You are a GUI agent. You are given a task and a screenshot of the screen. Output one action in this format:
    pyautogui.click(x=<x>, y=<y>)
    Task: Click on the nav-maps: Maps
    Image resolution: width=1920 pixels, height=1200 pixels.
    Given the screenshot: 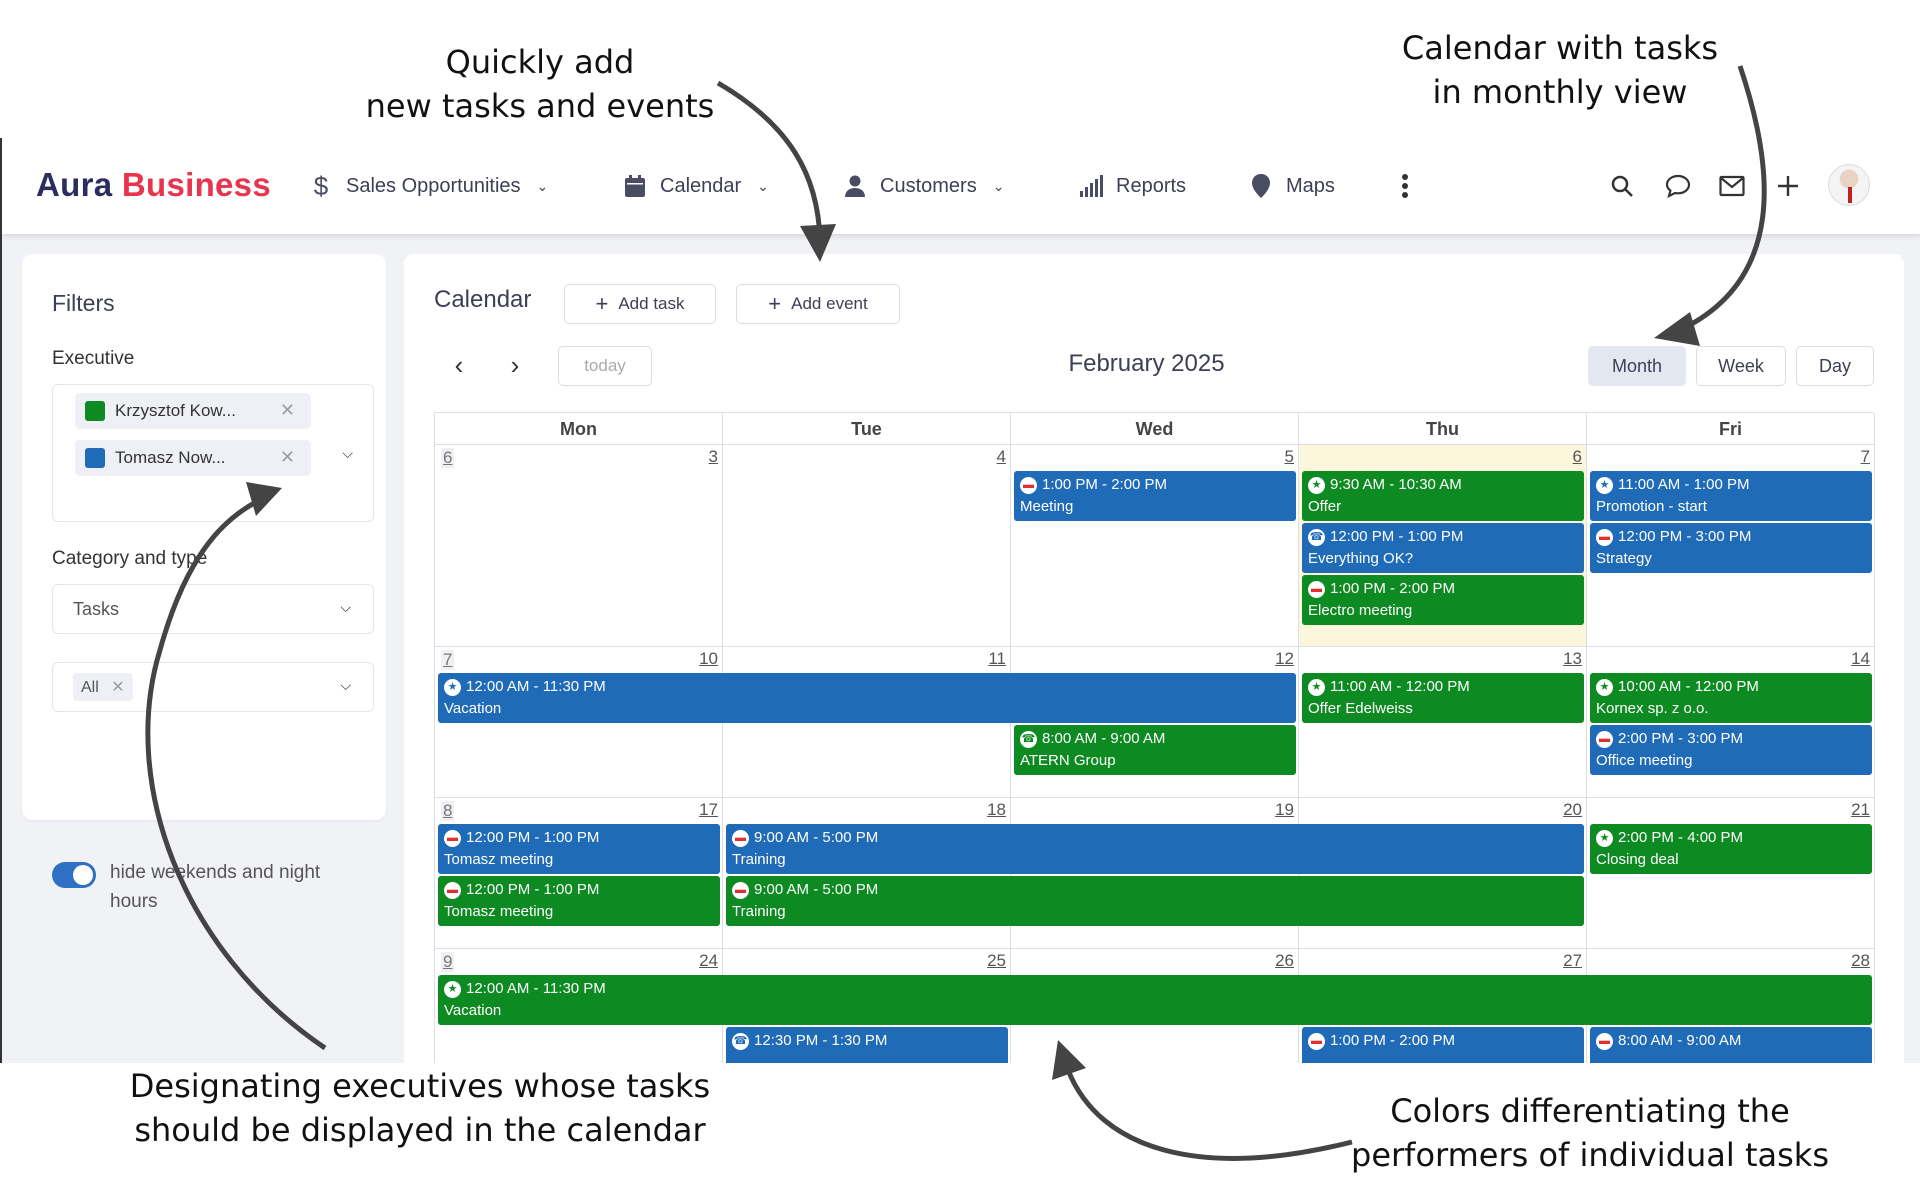 What is the action you would take?
    pyautogui.click(x=1291, y=186)
    